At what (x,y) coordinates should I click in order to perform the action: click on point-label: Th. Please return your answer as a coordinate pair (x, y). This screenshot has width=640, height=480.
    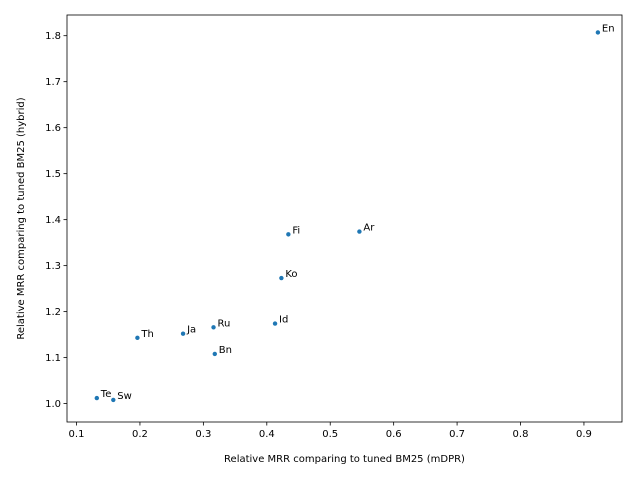
    Looking at the image, I should click on (146, 334).